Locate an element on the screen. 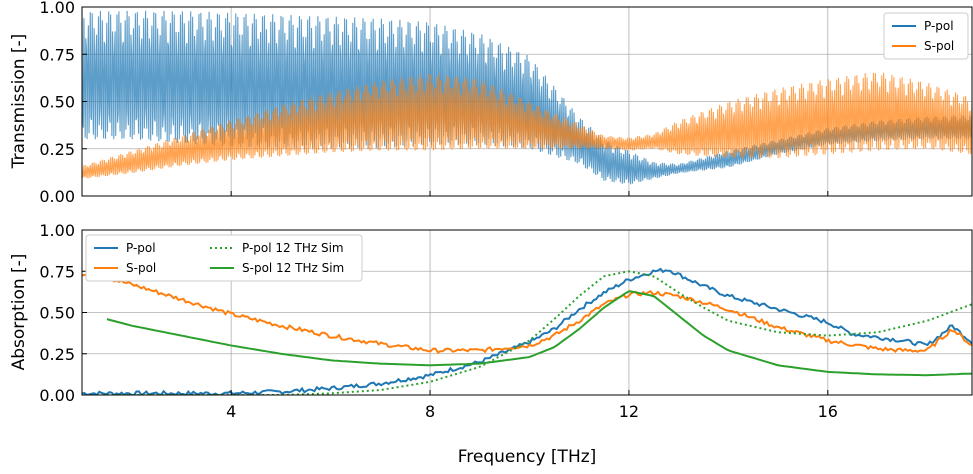  x-tick-label: 12 is located at coordinates (629, 411).